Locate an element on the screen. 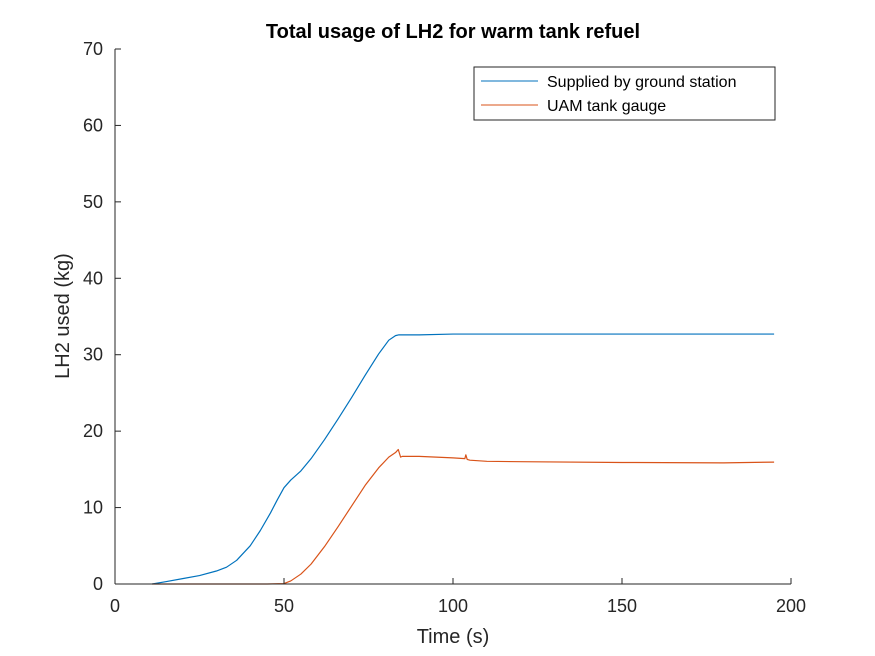  legend-label-ground-station: Supplied by ground station is located at coordinates (641, 82).